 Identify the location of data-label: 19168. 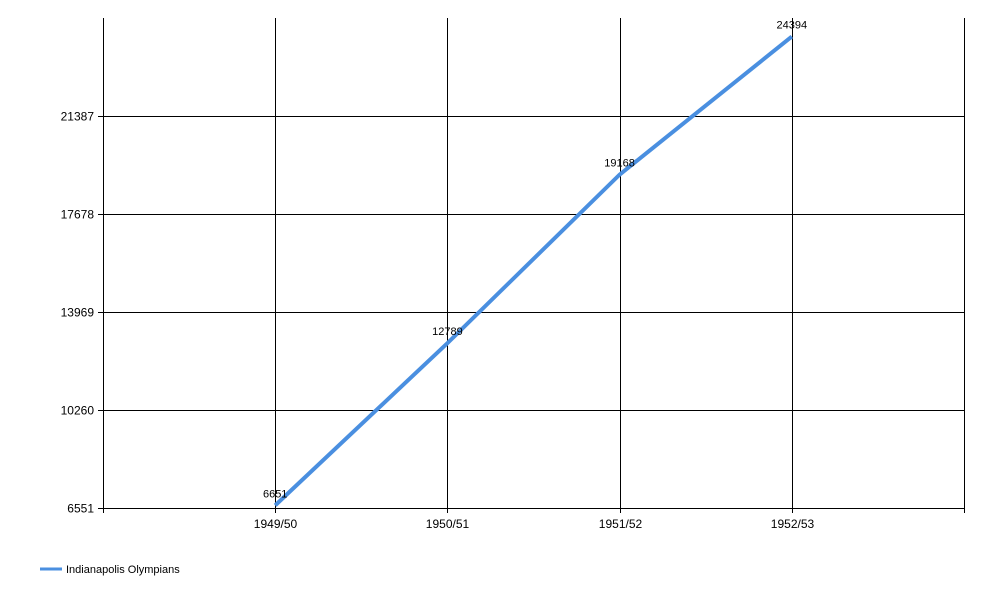
(619, 164).